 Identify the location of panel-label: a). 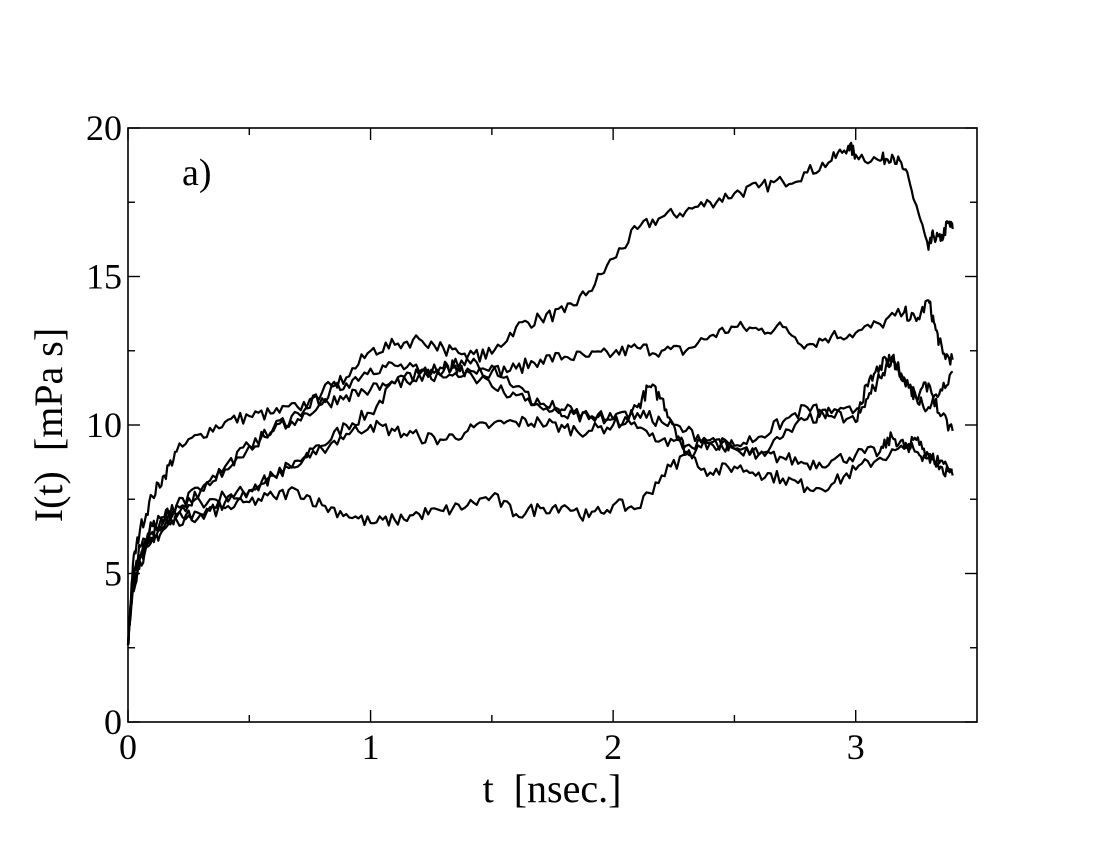
(197, 173).